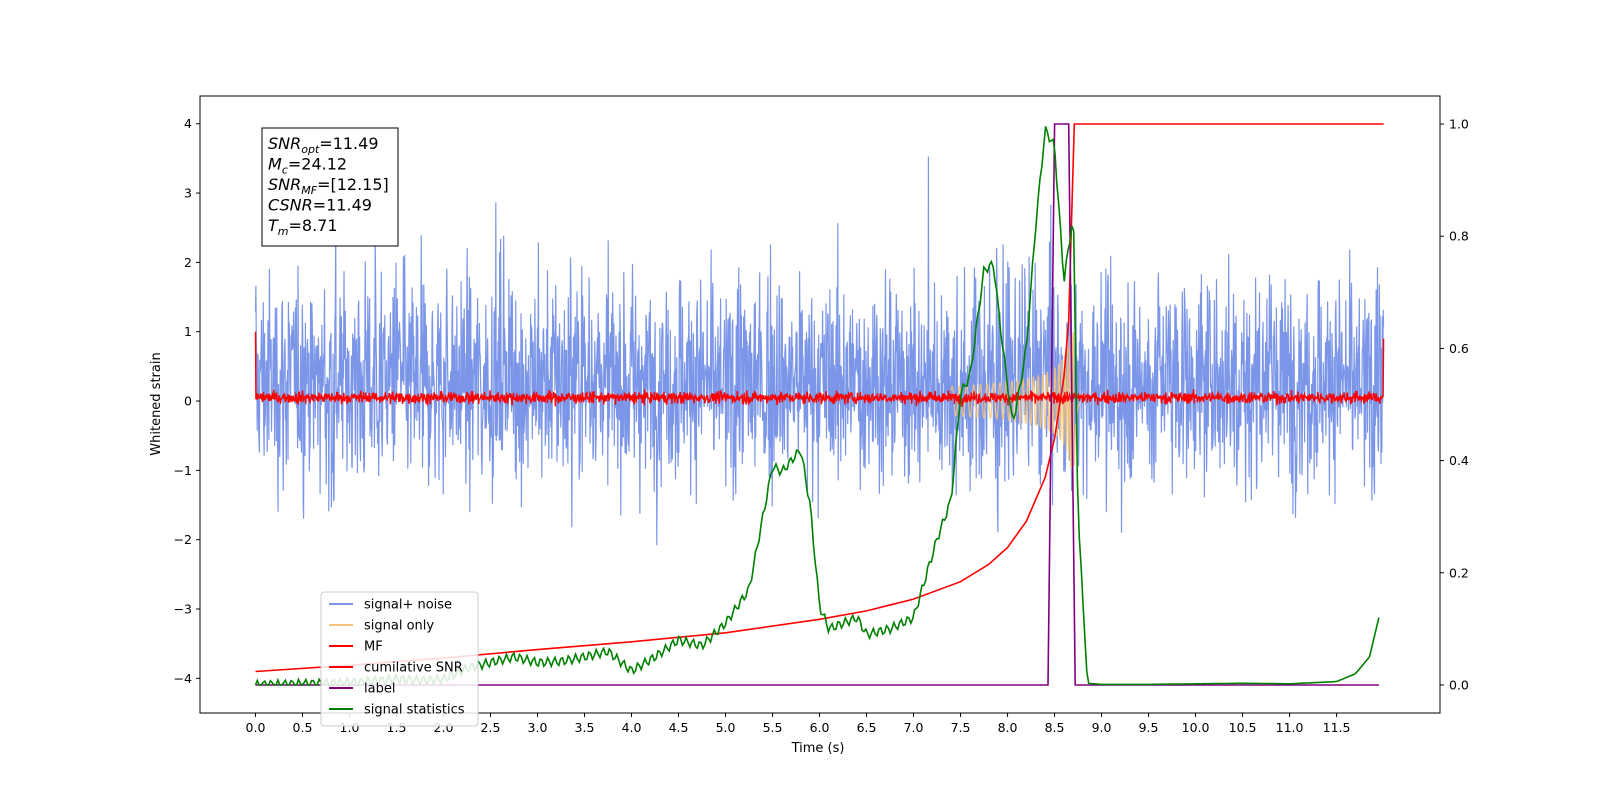 The height and width of the screenshot is (800, 1600). What do you see at coordinates (323, 145) in the screenshot?
I see `annotation-line: SNRopt=11.49` at bounding box center [323, 145].